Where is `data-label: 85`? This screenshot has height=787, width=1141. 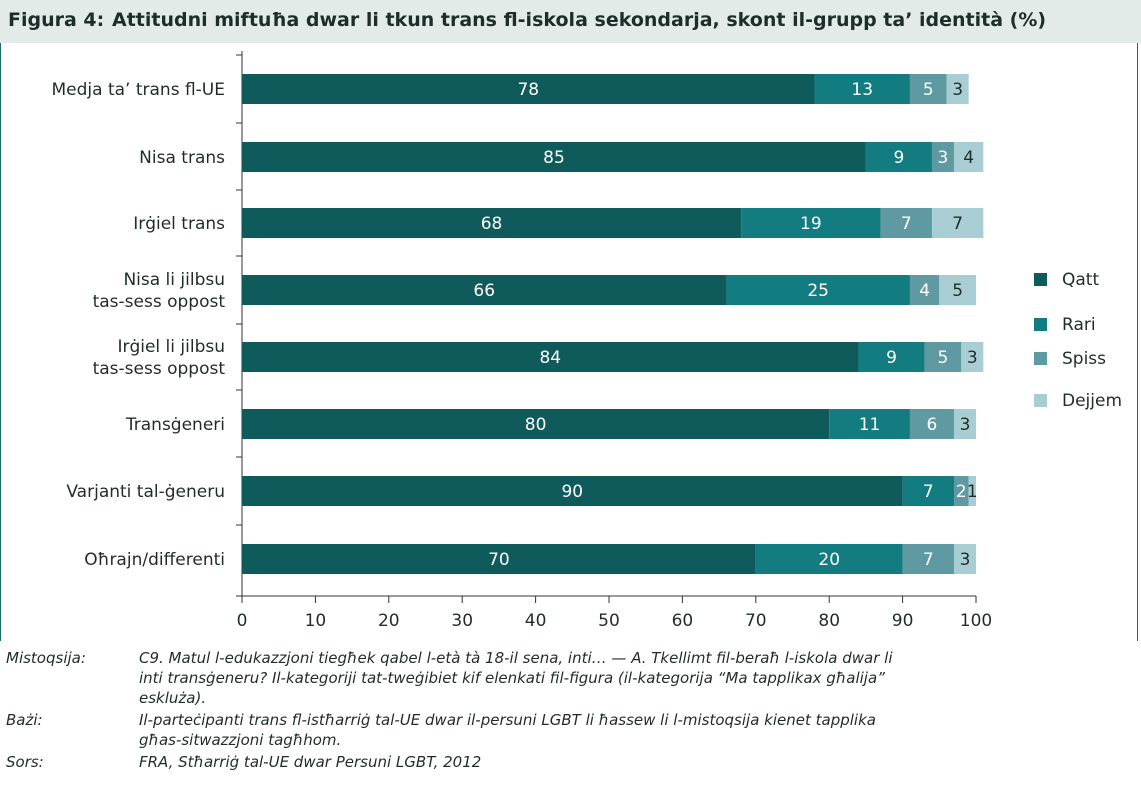 data-label: 85 is located at coordinates (554, 158).